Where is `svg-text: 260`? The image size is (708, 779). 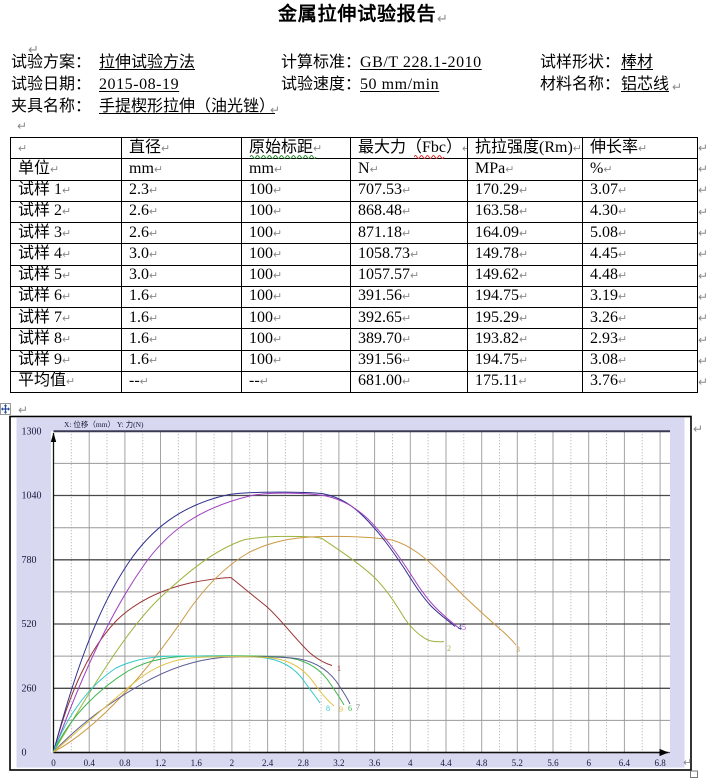
svg-text: 260 is located at coordinates (29, 689).